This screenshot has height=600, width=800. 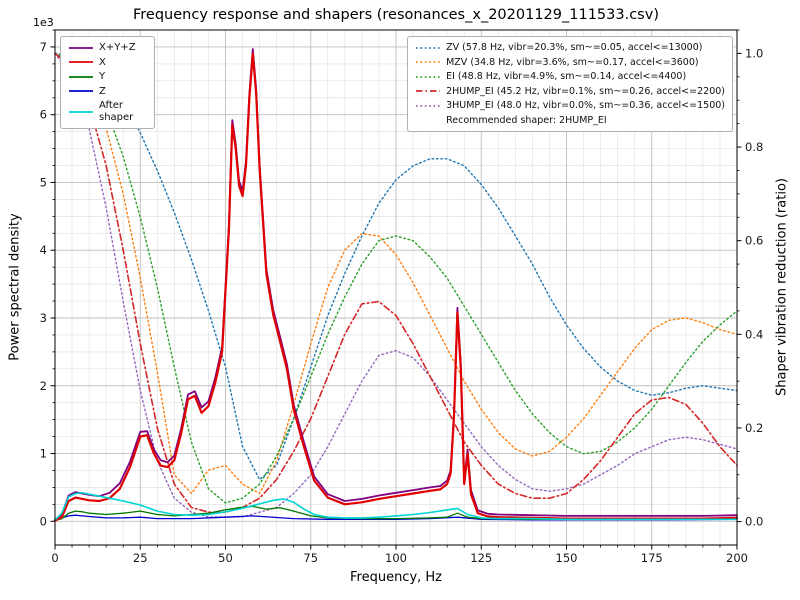 I want to click on svg-text: 125, so click(x=481, y=558).